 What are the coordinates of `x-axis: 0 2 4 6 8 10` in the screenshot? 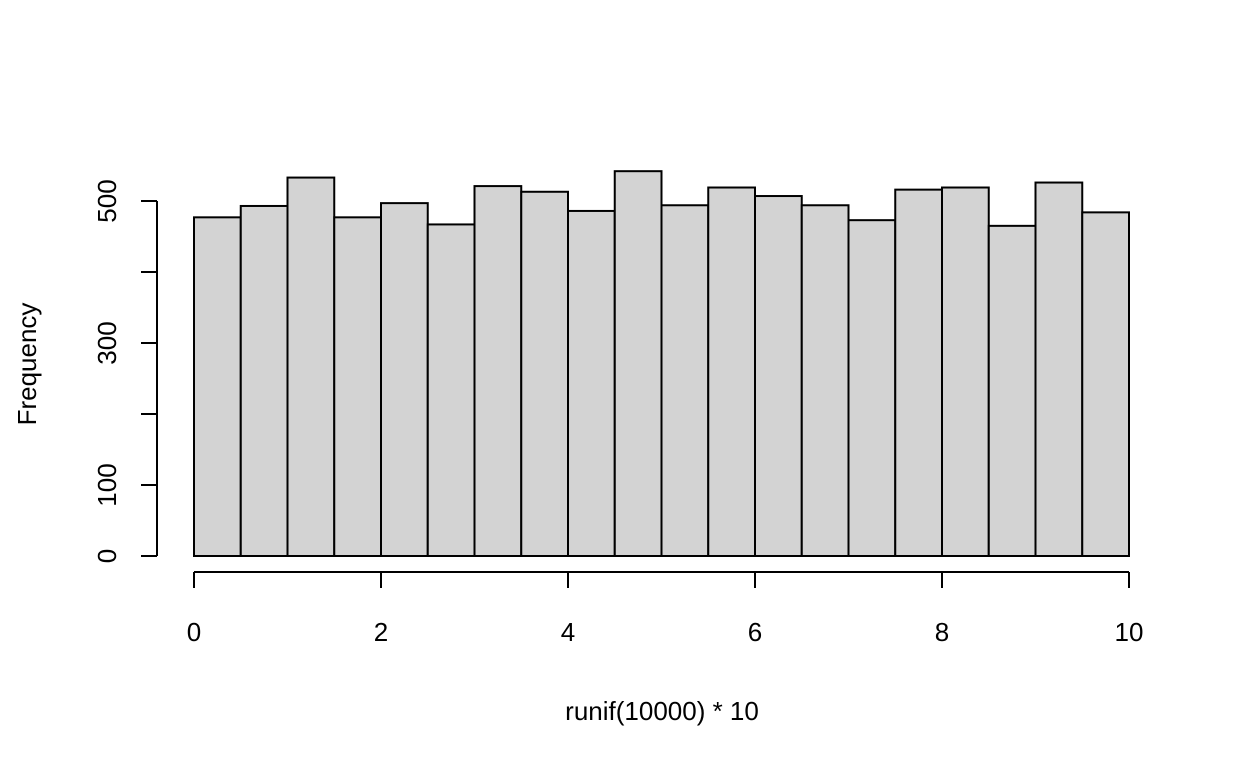 It's located at (665, 609).